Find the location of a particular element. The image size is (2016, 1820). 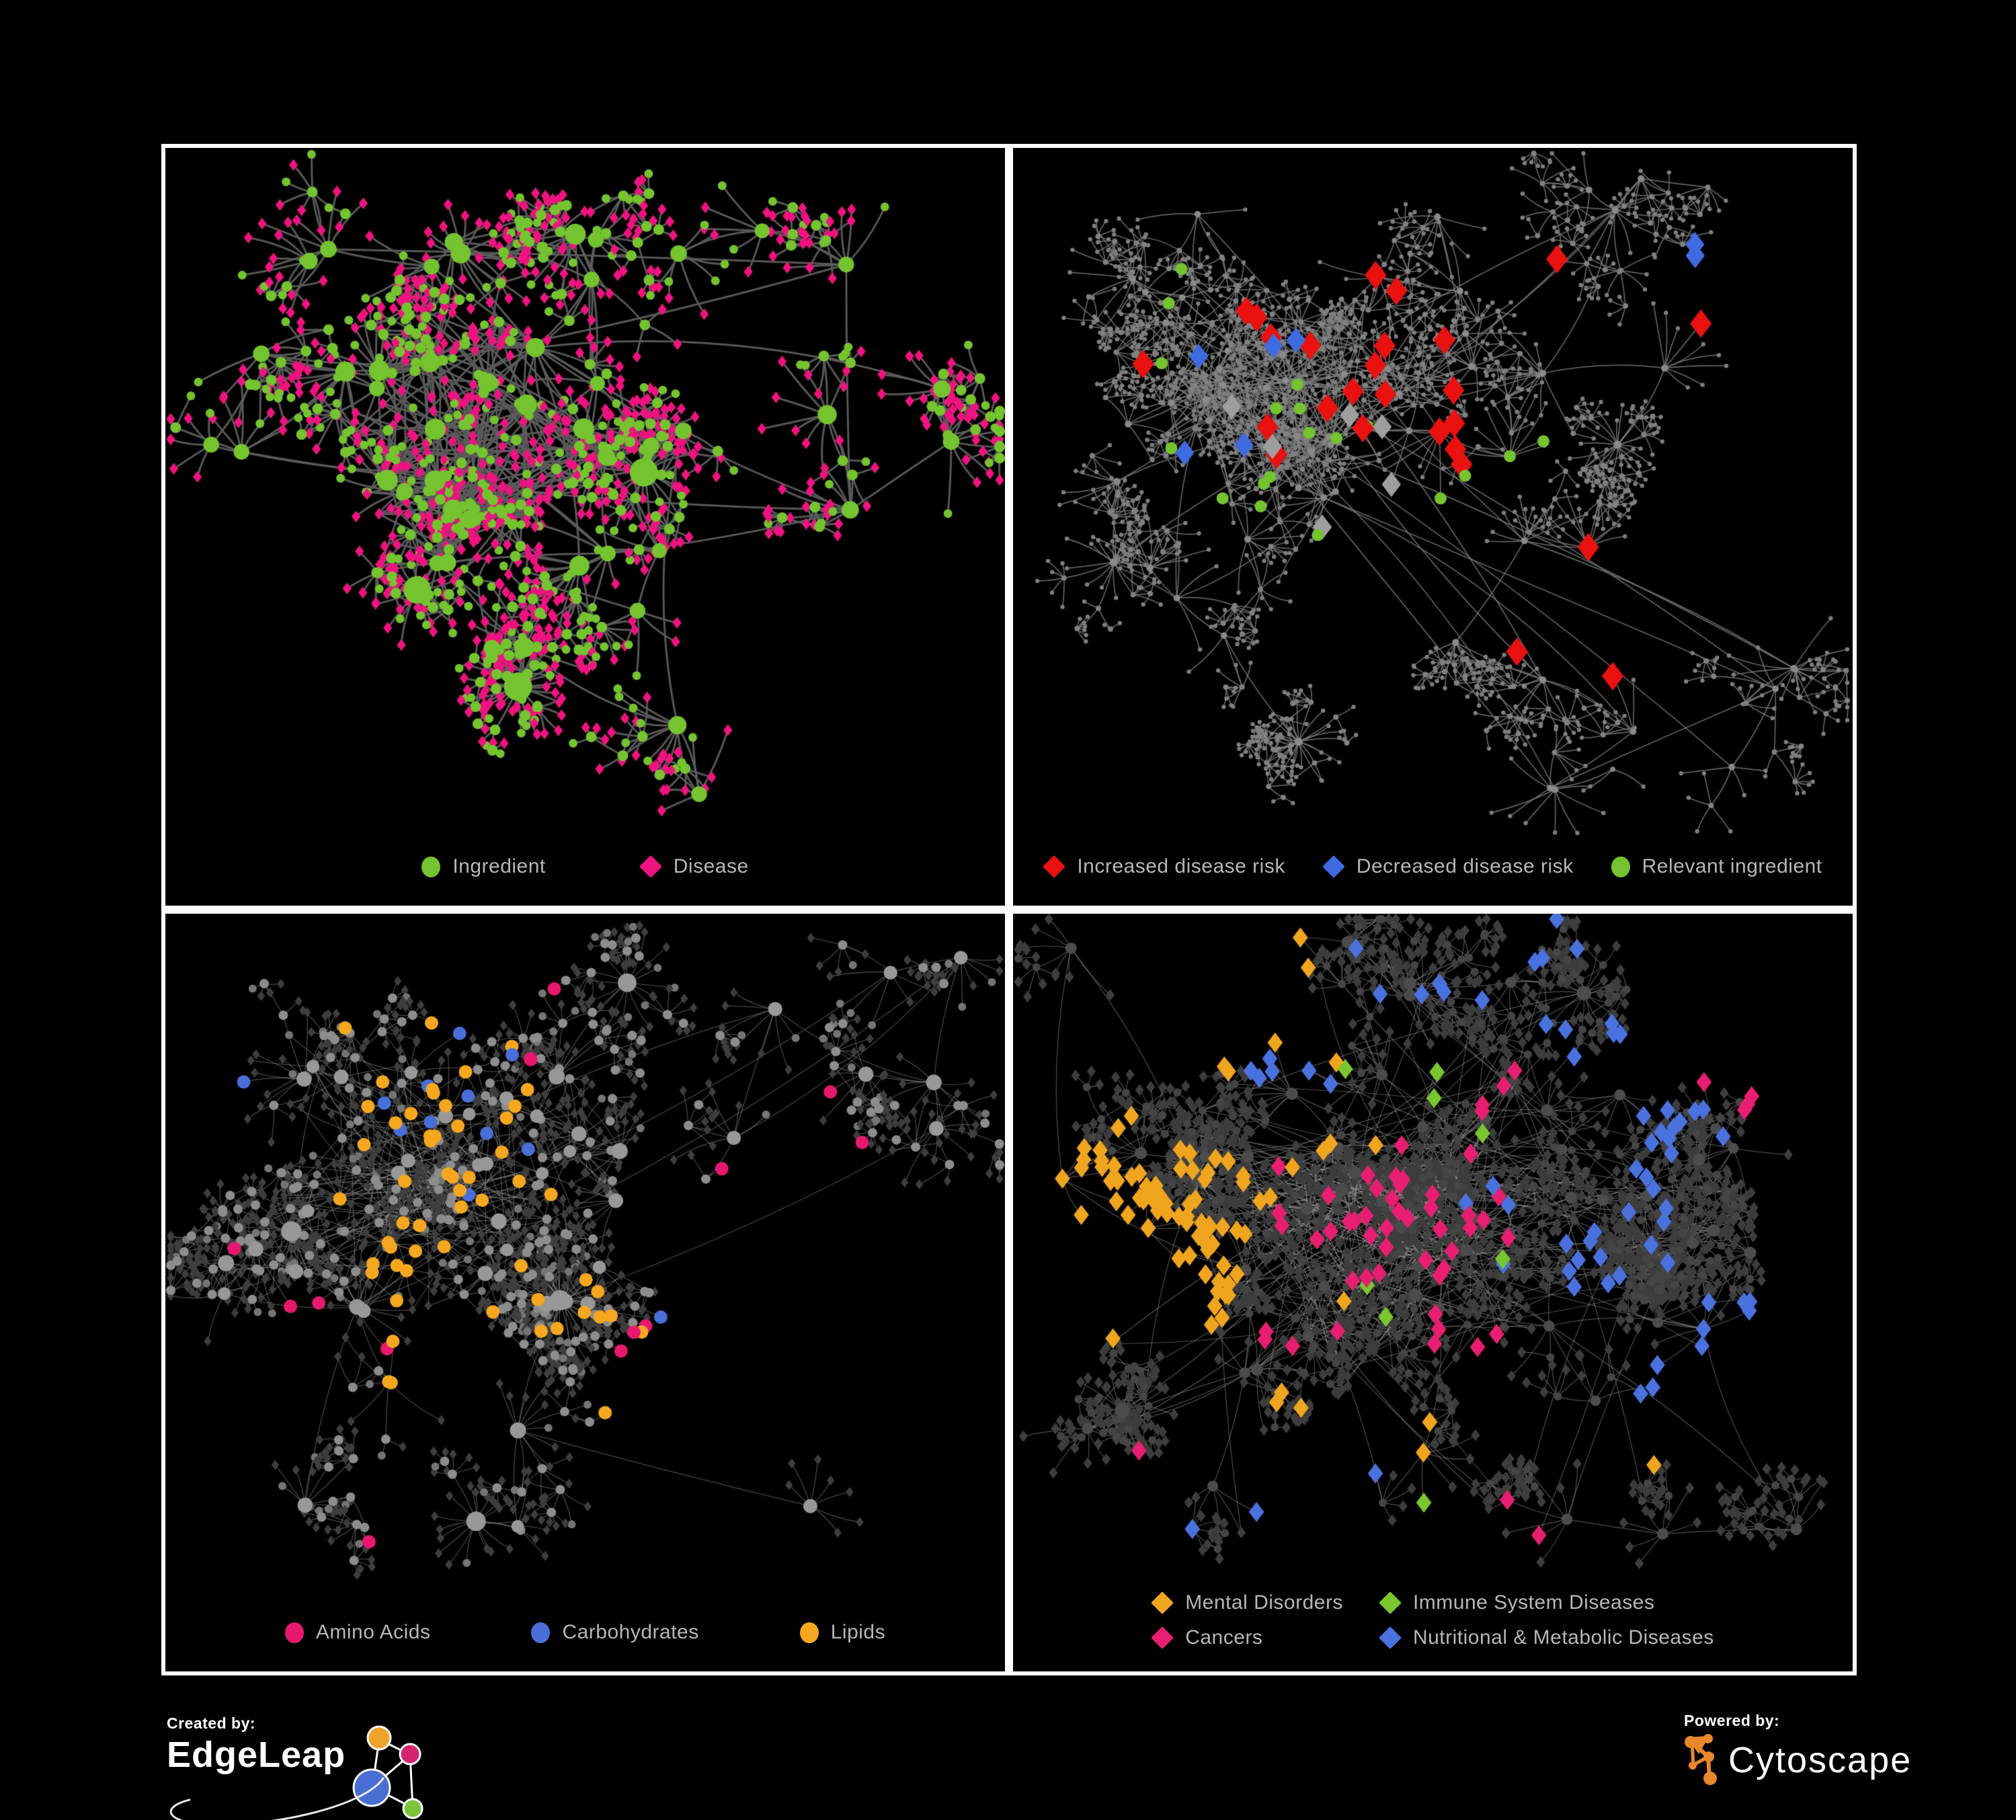

edgeleap-brand-row: EdgeLeap is located at coordinates (300, 1772).